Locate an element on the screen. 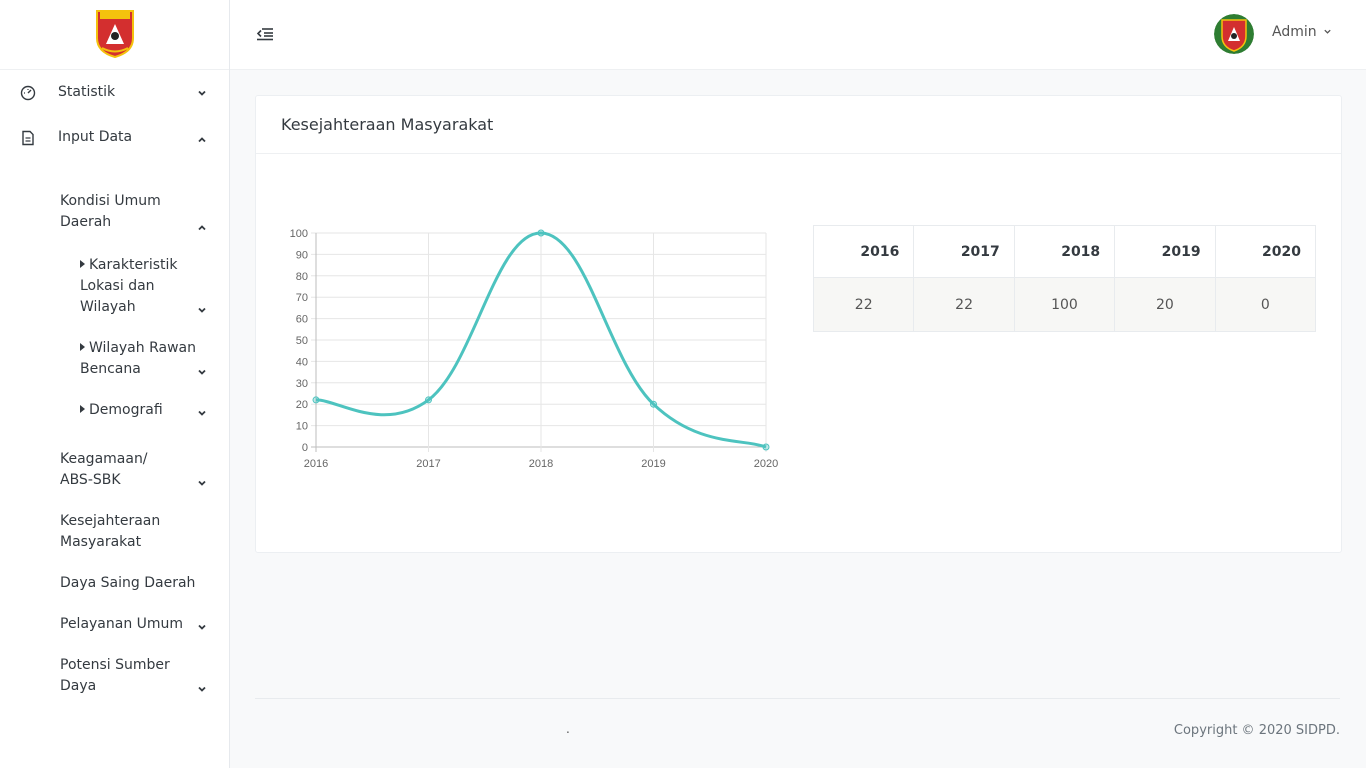 Image resolution: width=1366 pixels, height=768 pixels. y-tick-label: 40 is located at coordinates (302, 362).